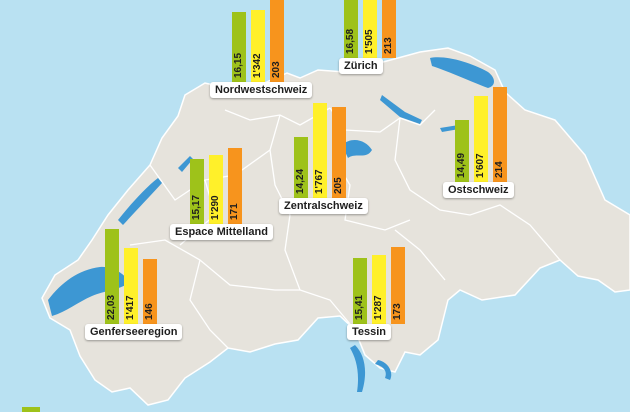 The width and height of the screenshot is (630, 412). I want to click on lake-lugano, so click(383, 370).